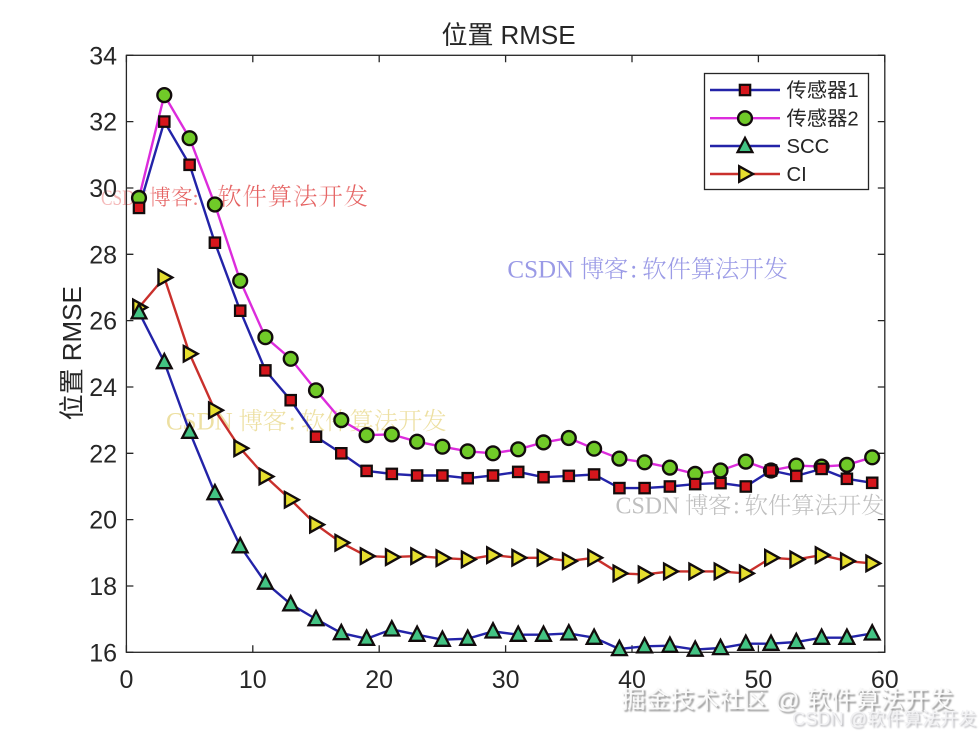 Image resolution: width=980 pixels, height=735 pixels. I want to click on svg-text: 22, so click(103, 454).